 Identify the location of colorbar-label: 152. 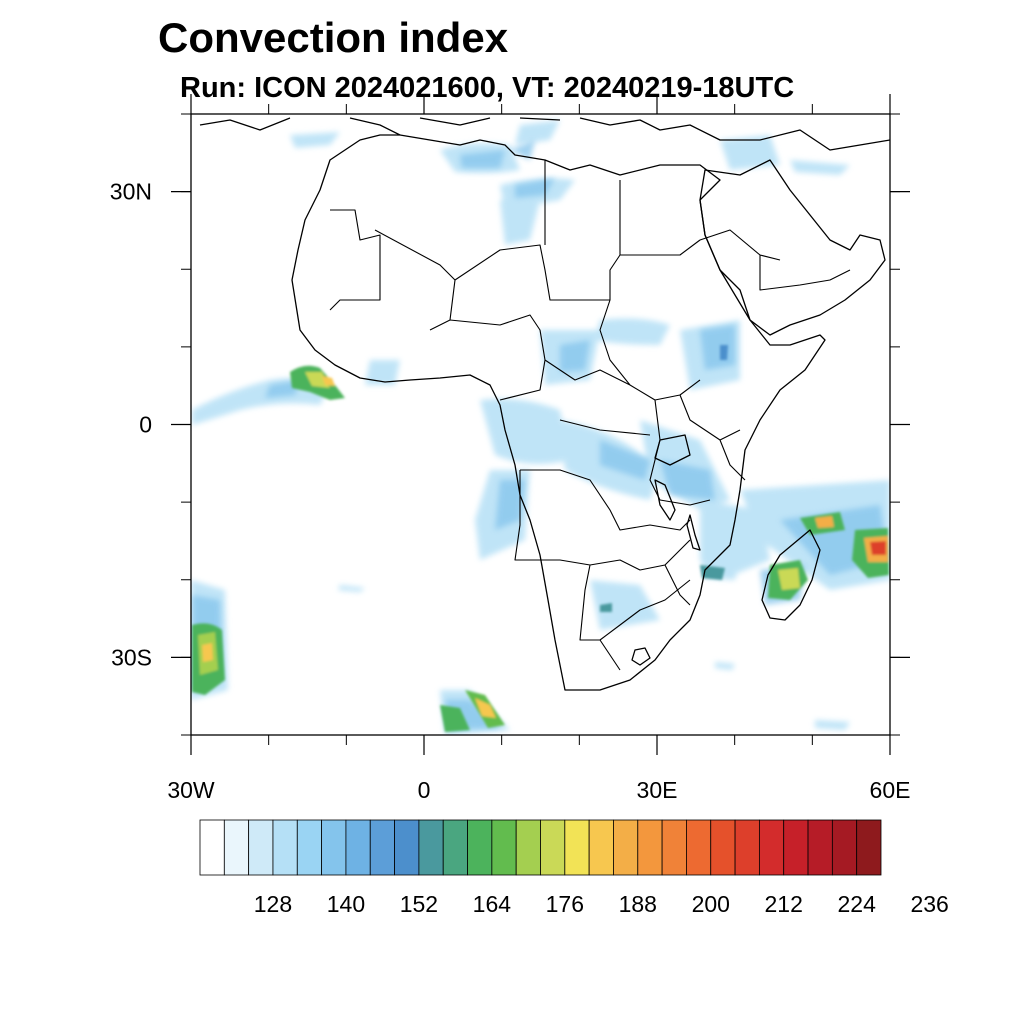
(419, 904).